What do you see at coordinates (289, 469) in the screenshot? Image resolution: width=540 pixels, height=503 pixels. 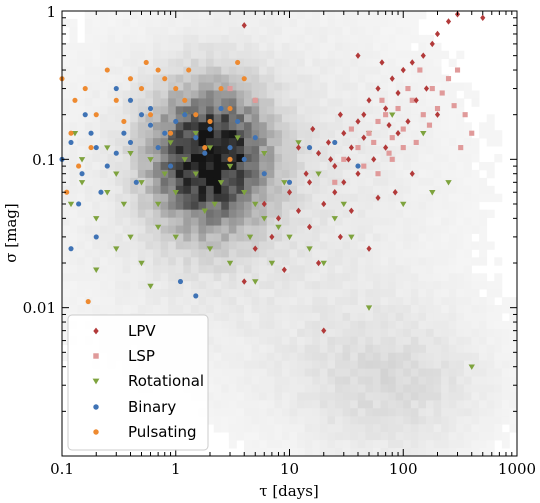 I see `x-tick-label: 10` at bounding box center [289, 469].